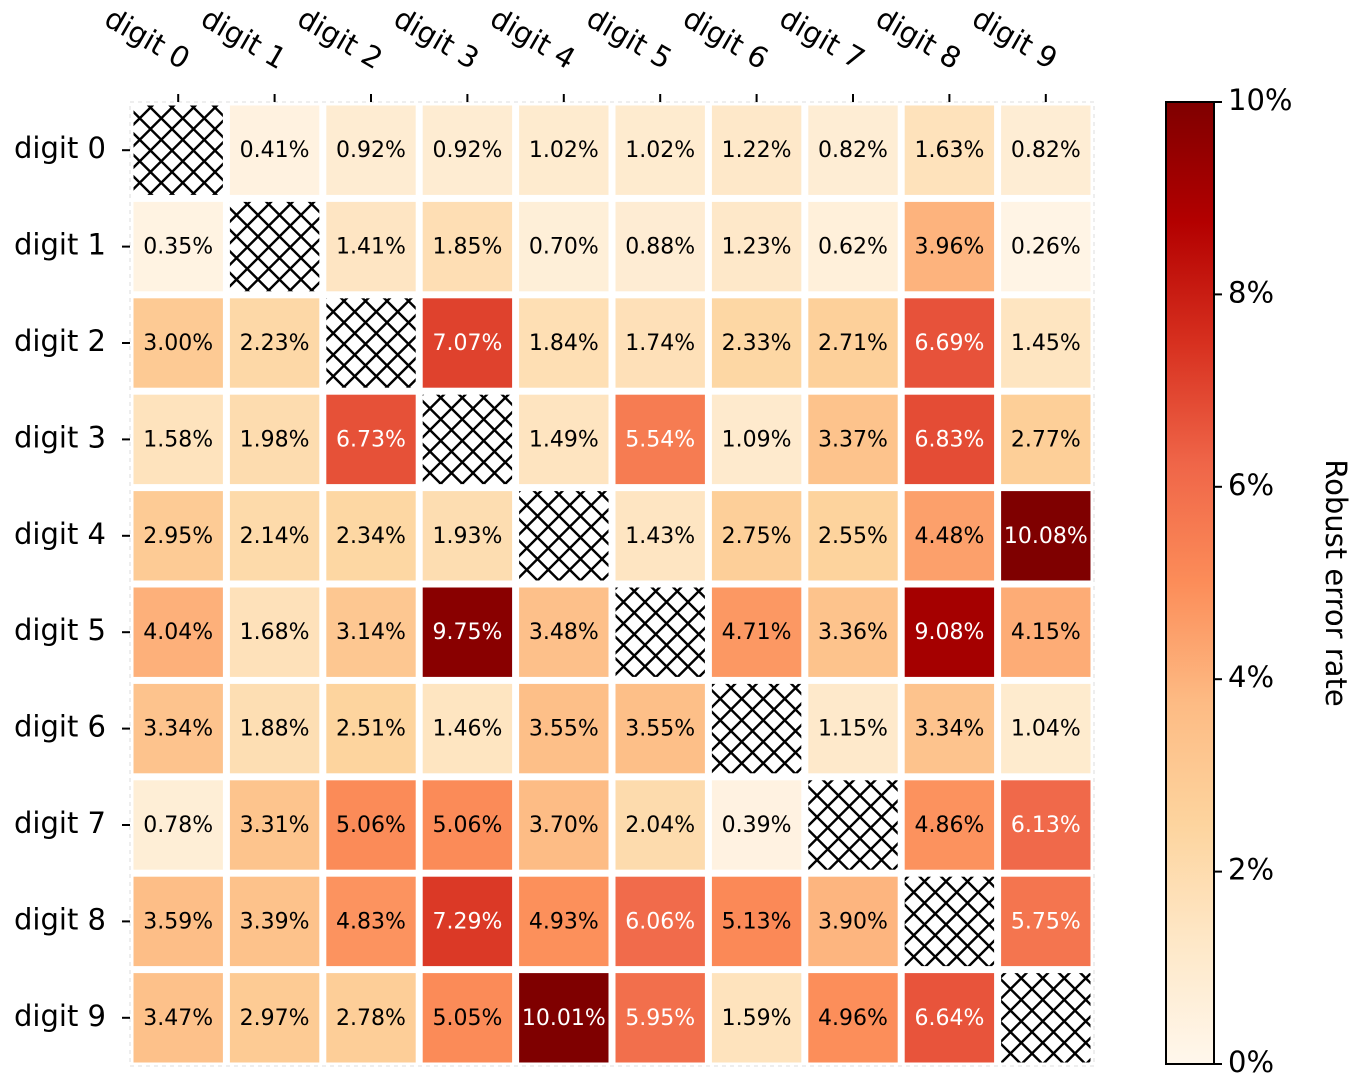 Image resolution: width=1358 pixels, height=1081 pixels. I want to click on cell-value-label: 9.75%, so click(467, 632).